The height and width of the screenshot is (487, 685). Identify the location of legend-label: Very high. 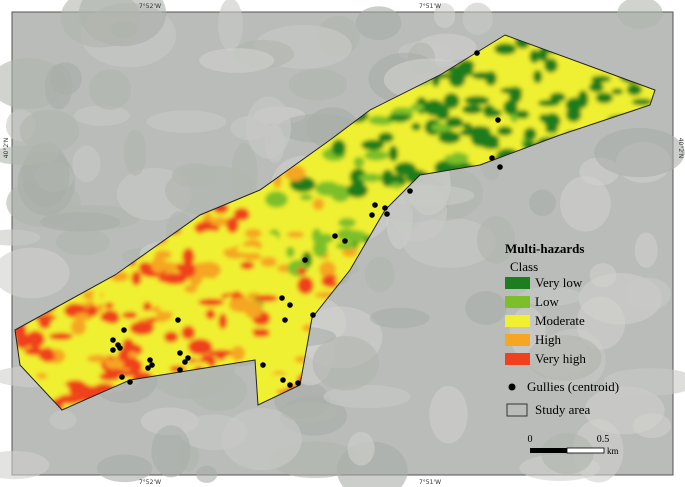
(560, 358).